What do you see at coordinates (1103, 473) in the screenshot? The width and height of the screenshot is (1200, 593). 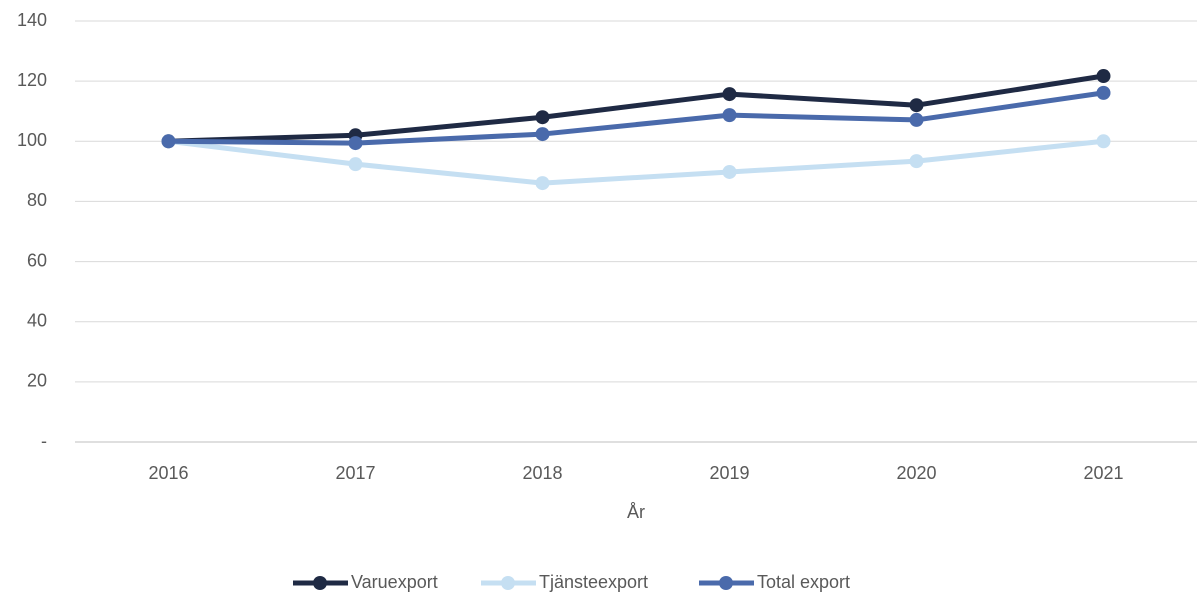 I see `x-tick-label: 2021` at bounding box center [1103, 473].